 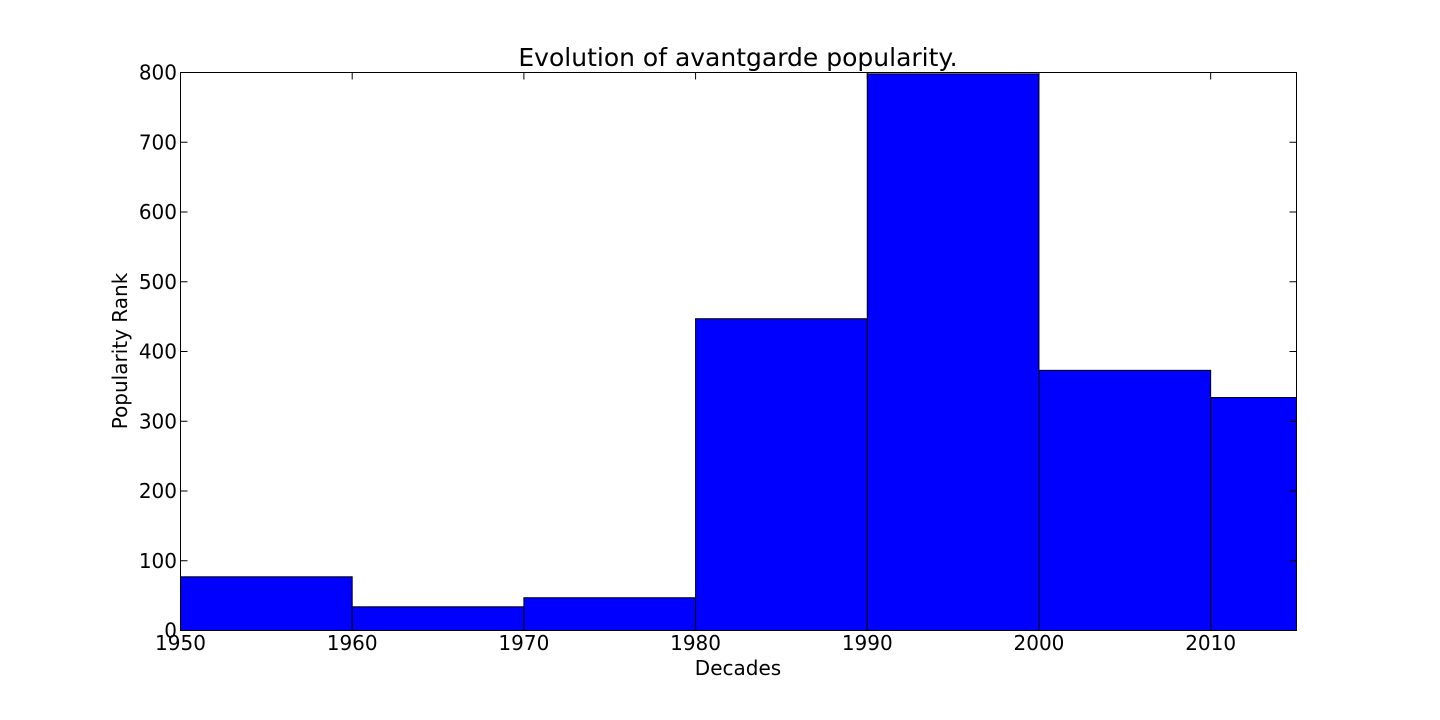 I want to click on x-tick-label: 1980, so click(x=695, y=643).